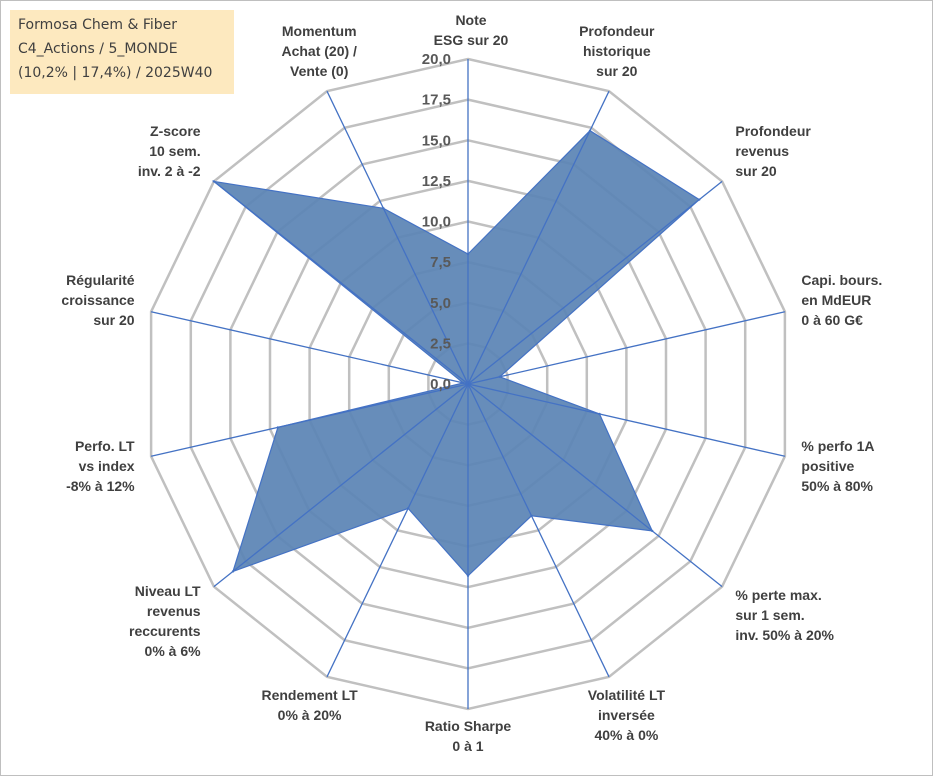  Describe the element at coordinates (837, 446) in the screenshot. I see `axis-label-4-line-0: % perfo 1A` at that location.